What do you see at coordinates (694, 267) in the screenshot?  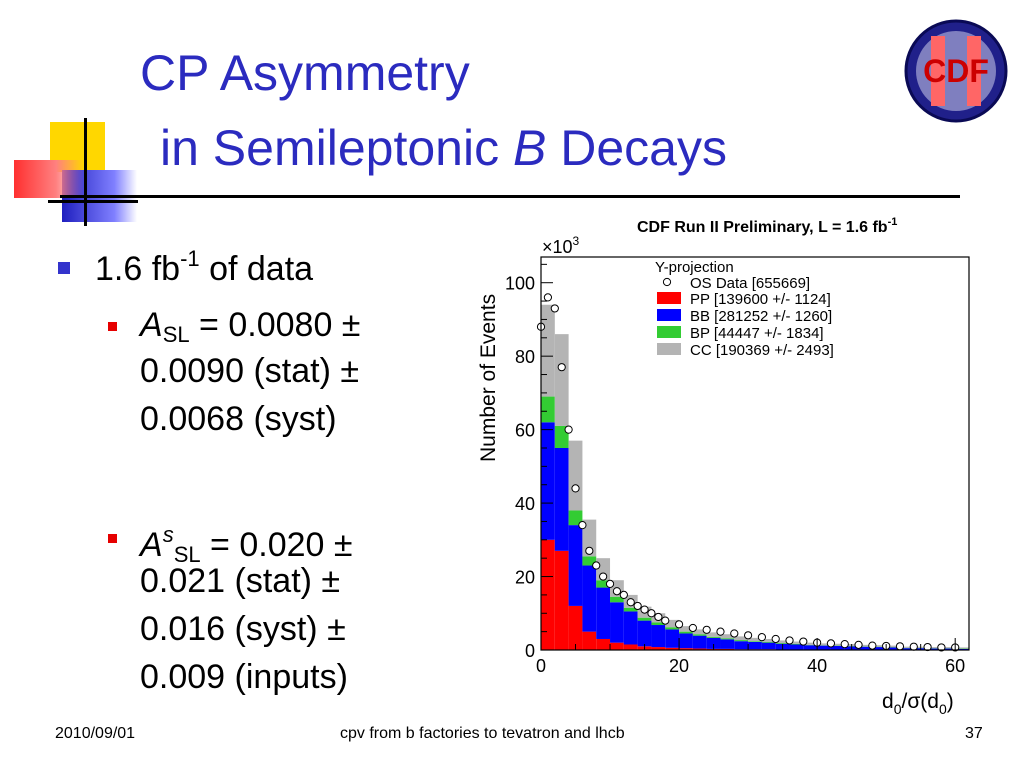 I see `legend-title: Y-projection` at bounding box center [694, 267].